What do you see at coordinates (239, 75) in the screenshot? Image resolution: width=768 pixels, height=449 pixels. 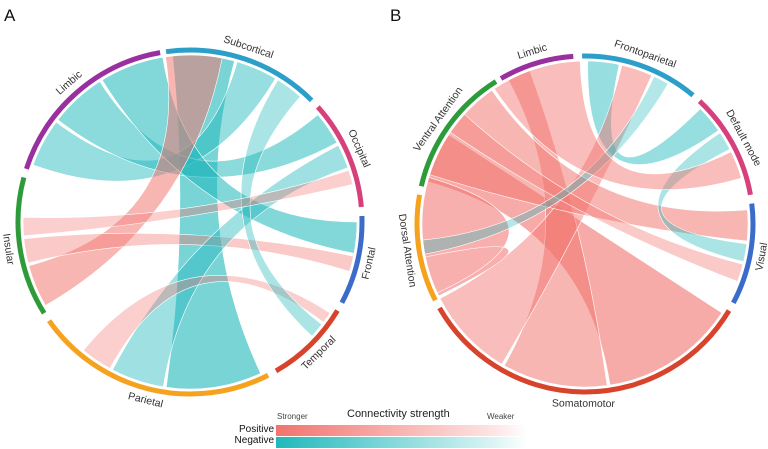 I see `panel-a-arc-subcortical` at bounding box center [239, 75].